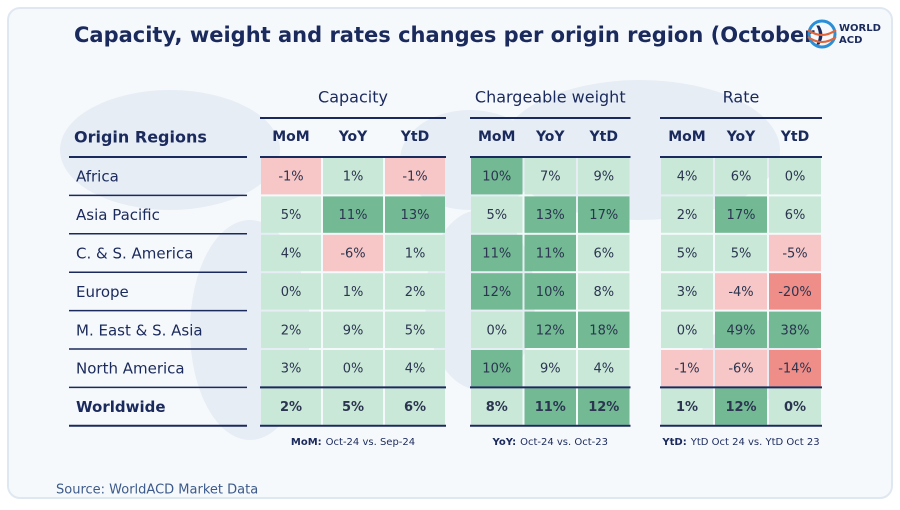  I want to click on logo-swoosh, so click(822, 36).